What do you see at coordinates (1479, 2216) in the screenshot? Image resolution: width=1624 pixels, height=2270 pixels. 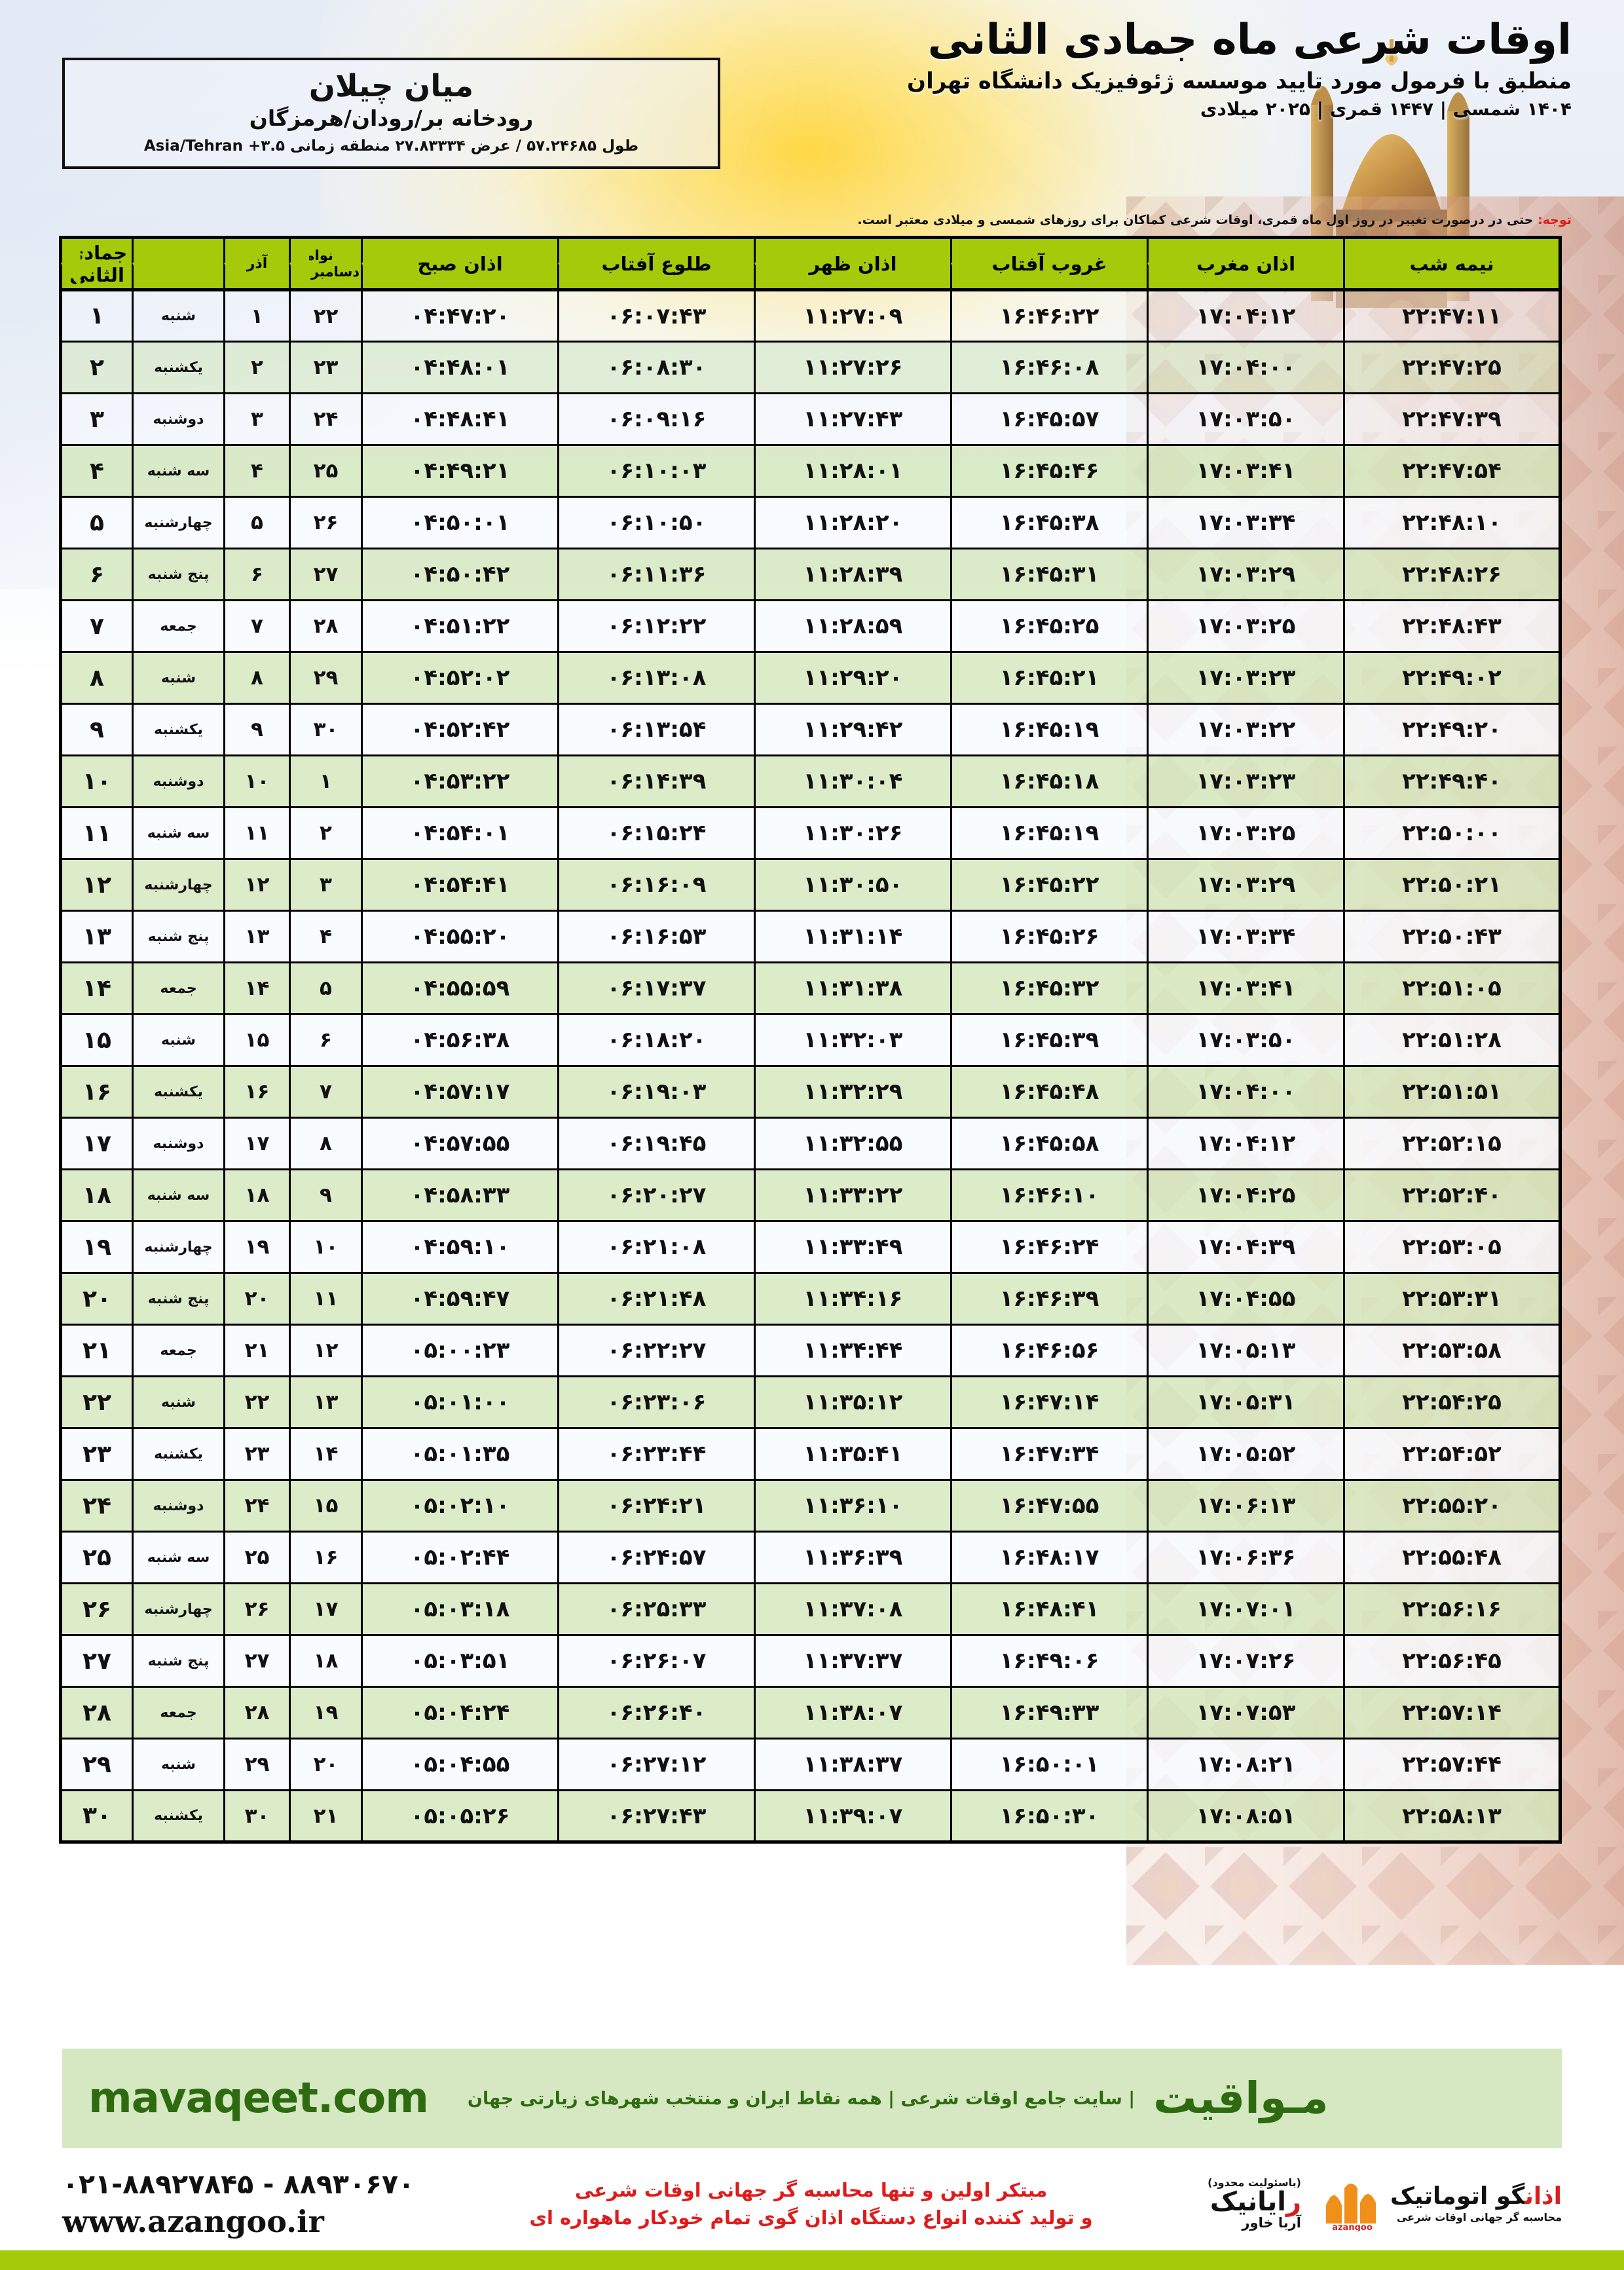 I see `azangoo-logo-sub: محاسبه گر جهانی اوقات شرعی` at bounding box center [1479, 2216].